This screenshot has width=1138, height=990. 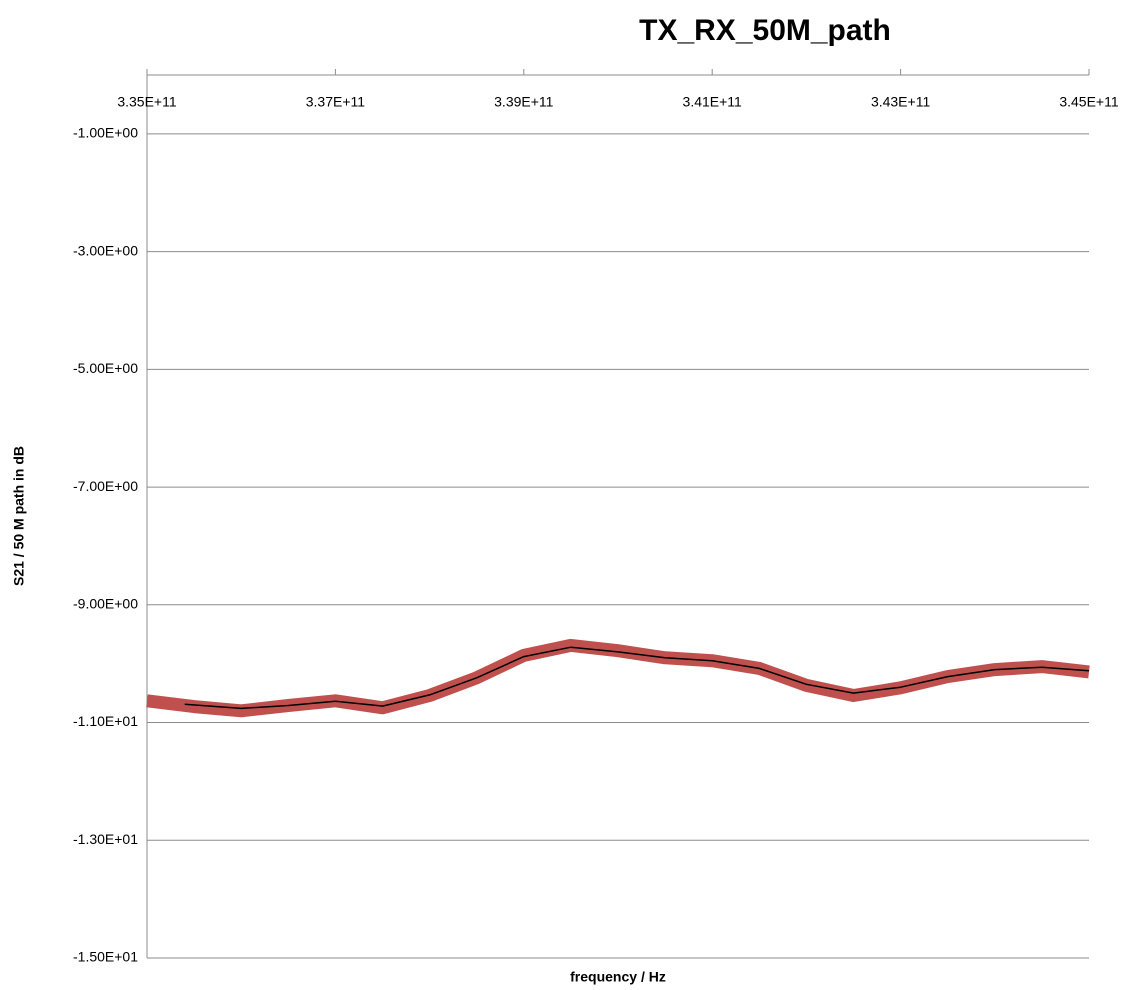 What do you see at coordinates (105, 486) in the screenshot?
I see `y-tick-label: -7.00E+00` at bounding box center [105, 486].